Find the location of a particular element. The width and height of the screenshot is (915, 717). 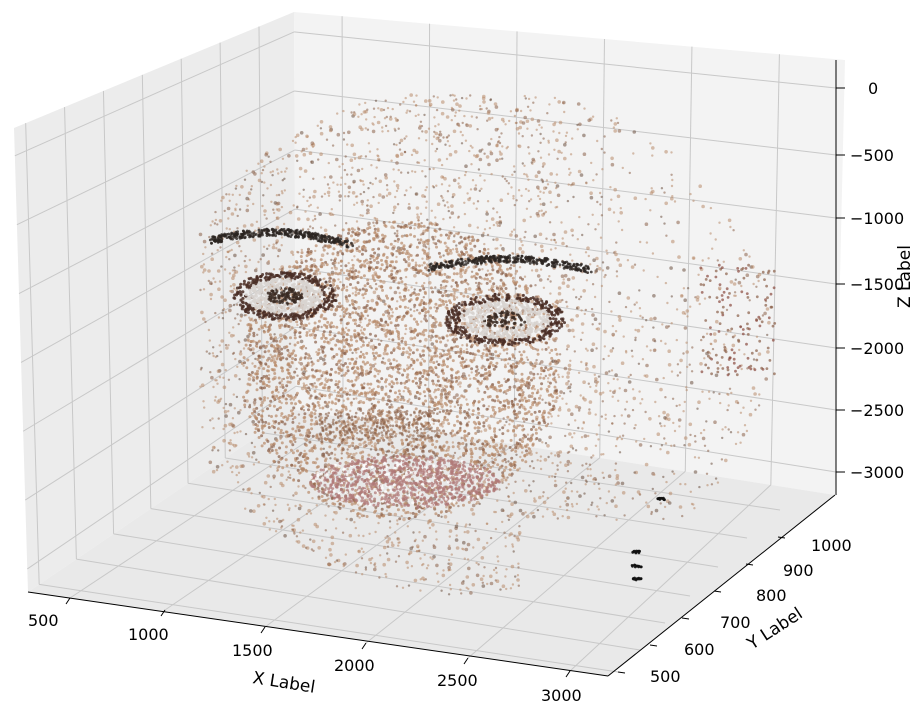

grid-line is located at coordinates (565, 184).